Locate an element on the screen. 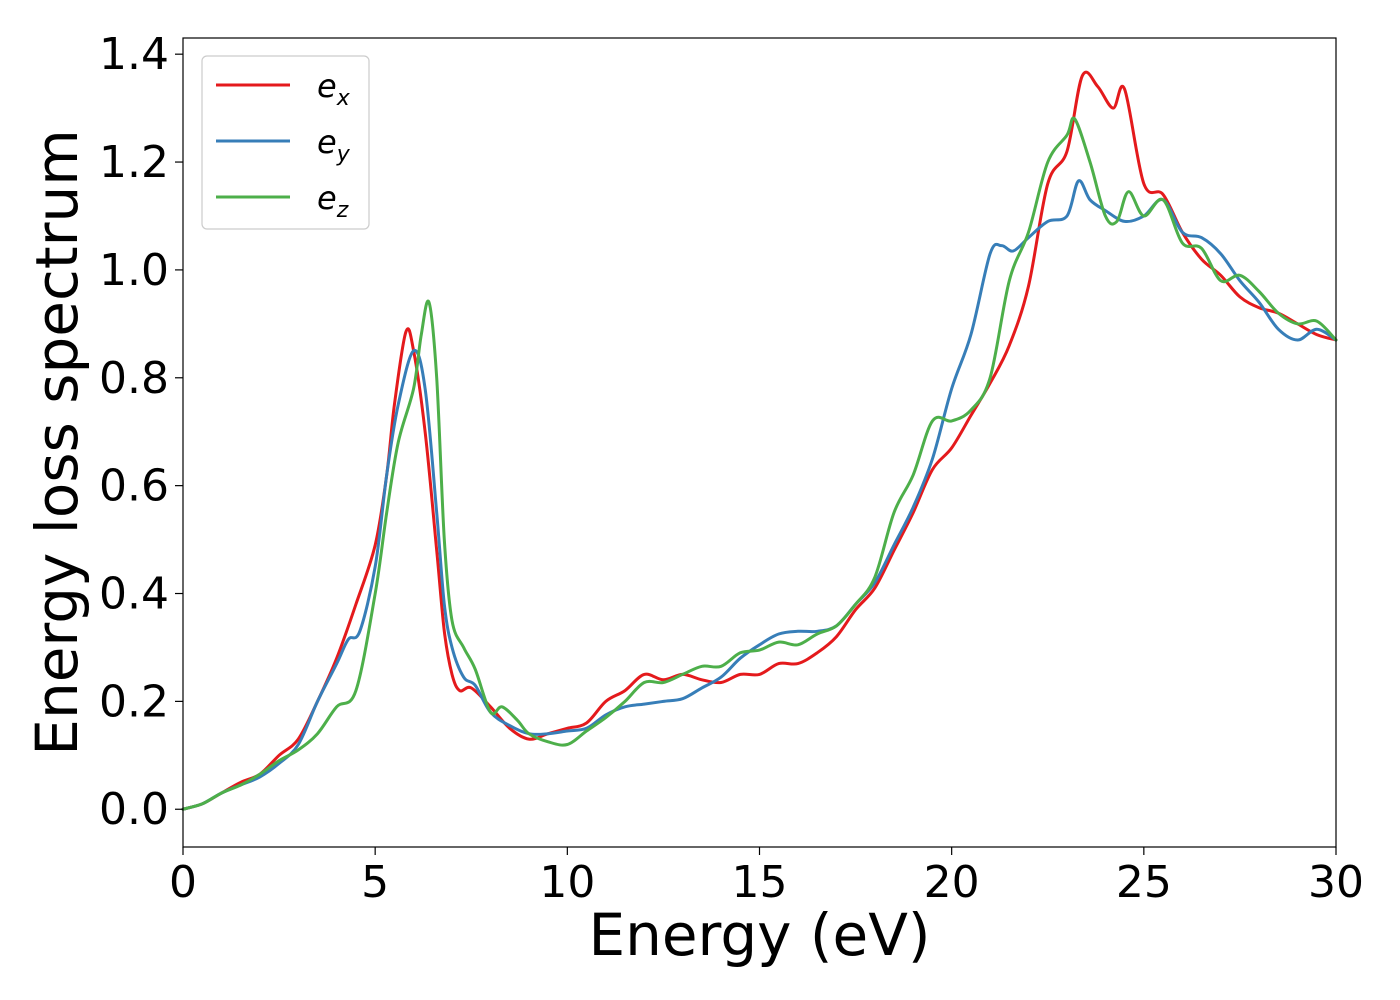  legend-label-e-x: ex is located at coordinates (334, 89).